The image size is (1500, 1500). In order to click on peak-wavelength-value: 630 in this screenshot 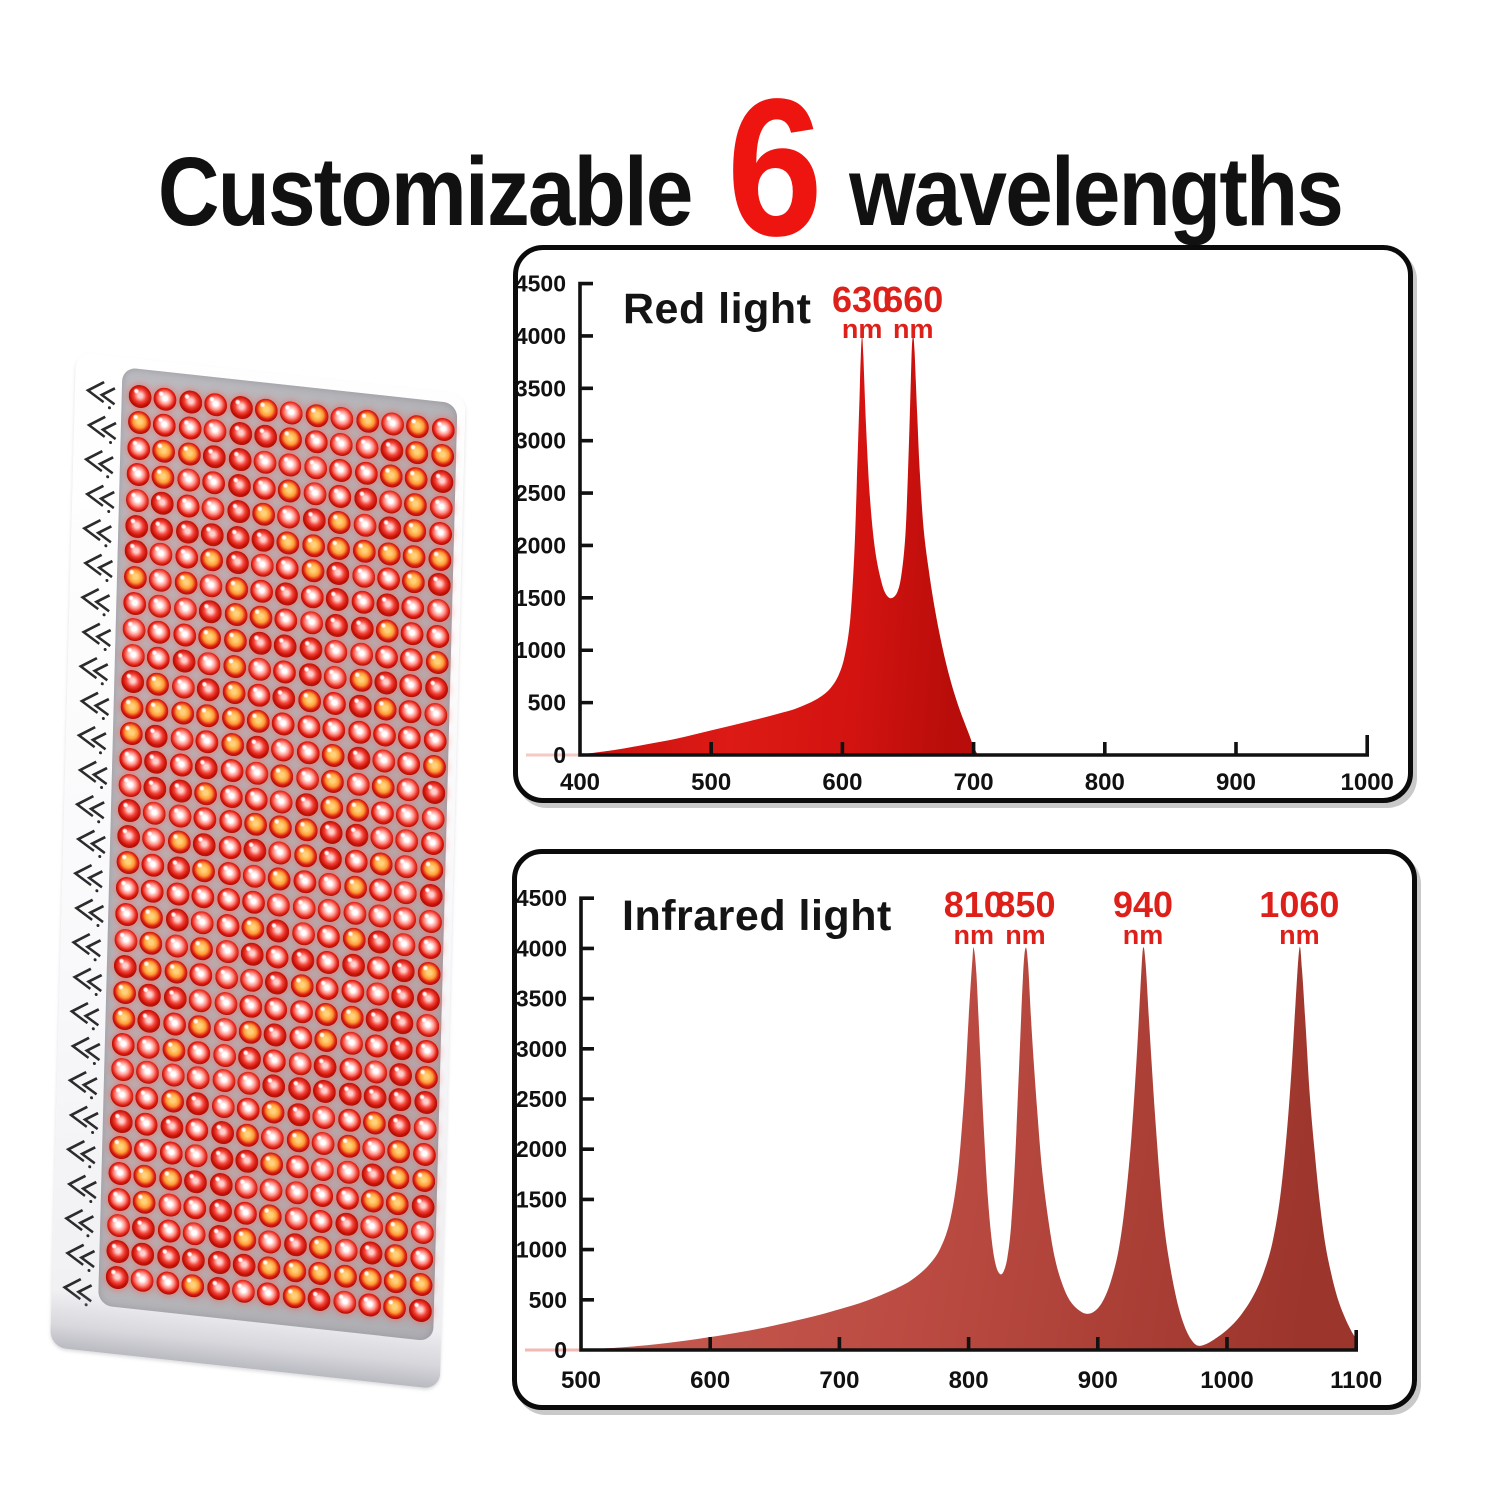, I will do `click(862, 299)`.